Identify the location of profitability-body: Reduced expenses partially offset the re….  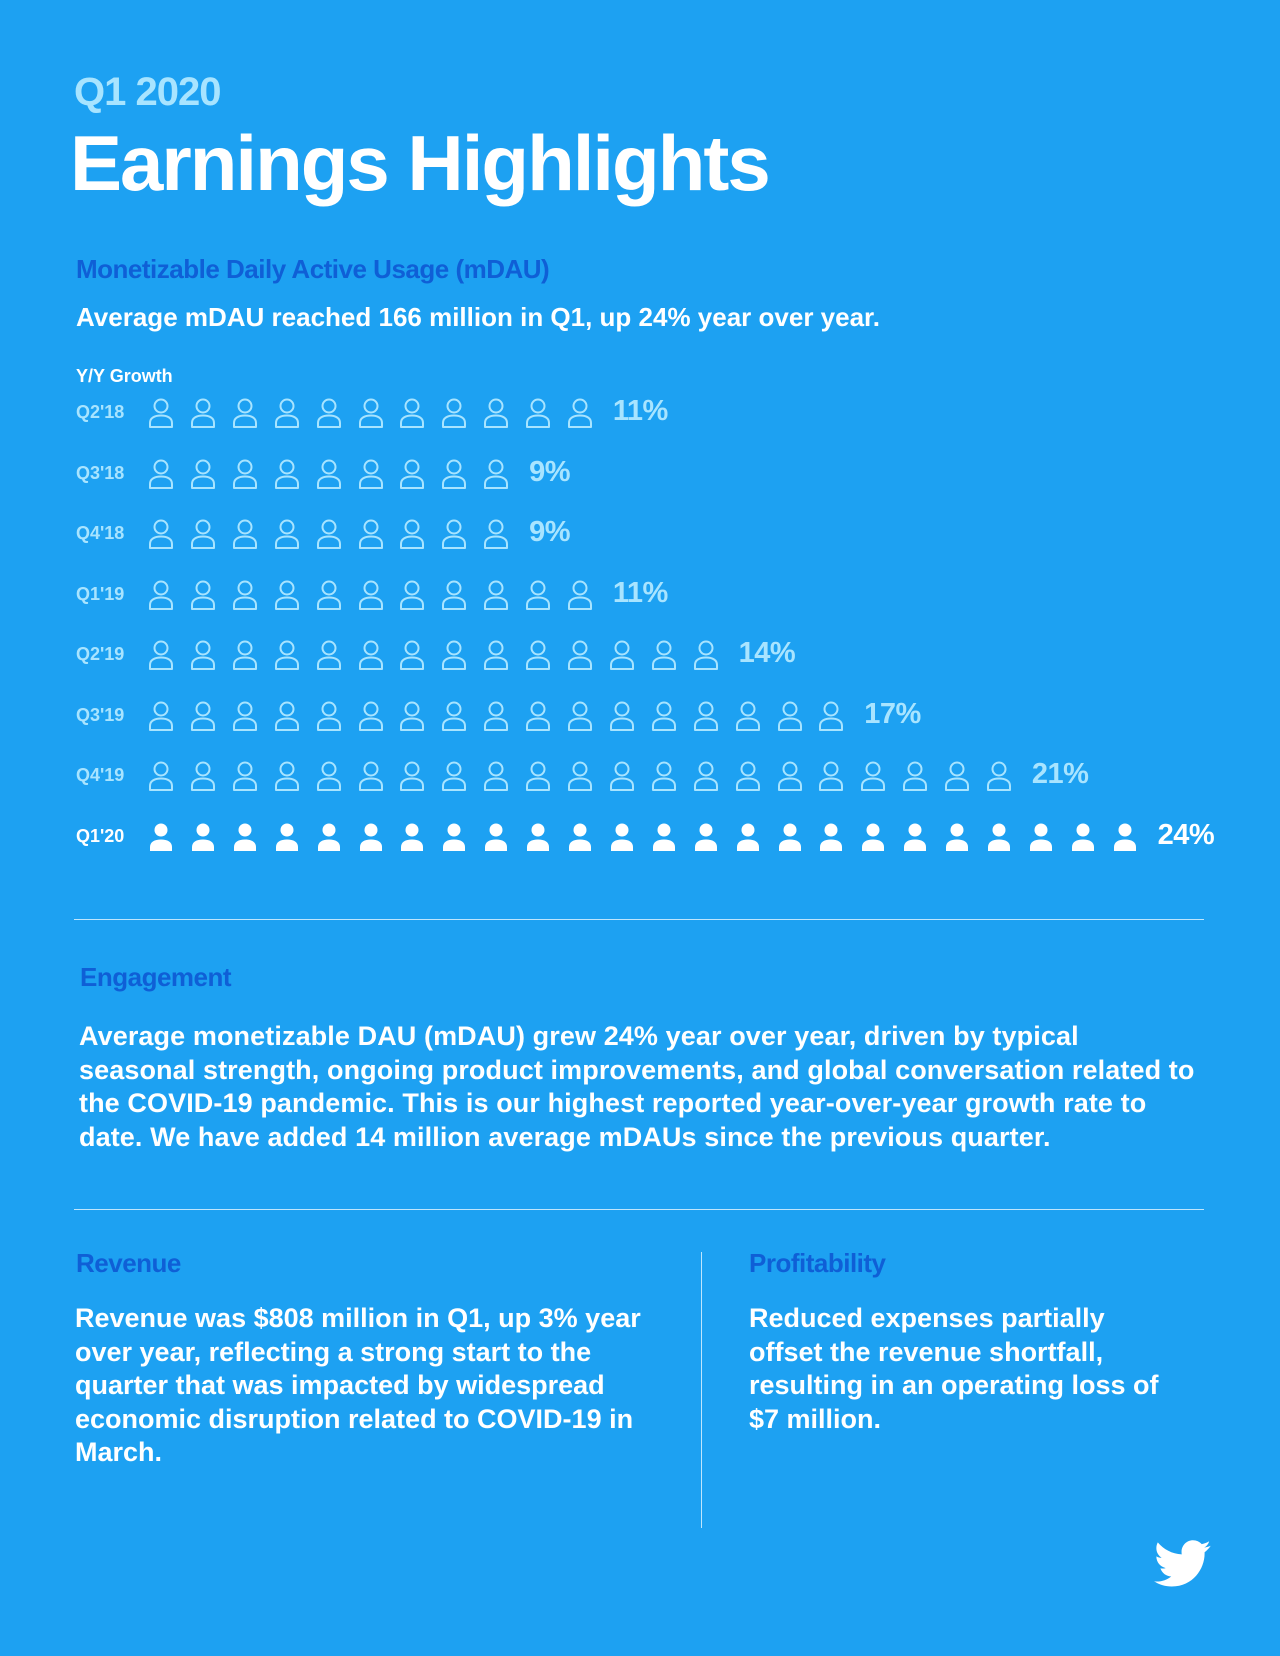
(954, 1368).